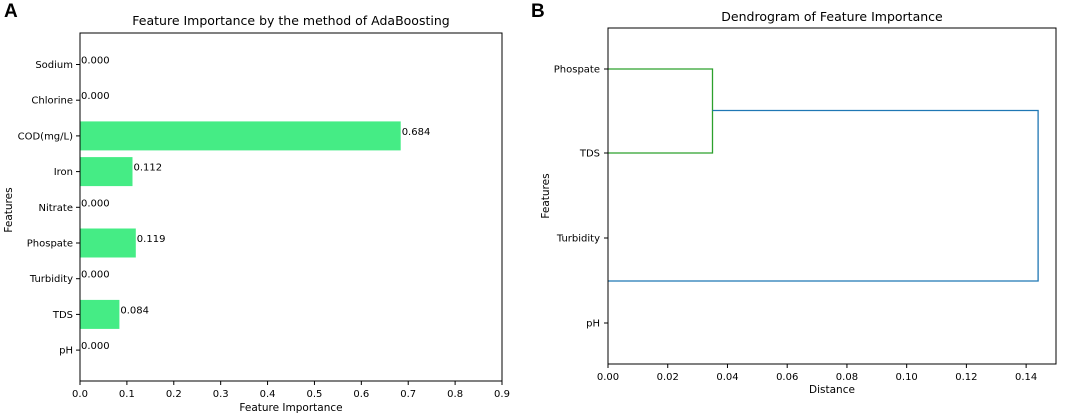  Describe the element at coordinates (268, 394) in the screenshot. I see `x-tick-label: 0.4` at that location.